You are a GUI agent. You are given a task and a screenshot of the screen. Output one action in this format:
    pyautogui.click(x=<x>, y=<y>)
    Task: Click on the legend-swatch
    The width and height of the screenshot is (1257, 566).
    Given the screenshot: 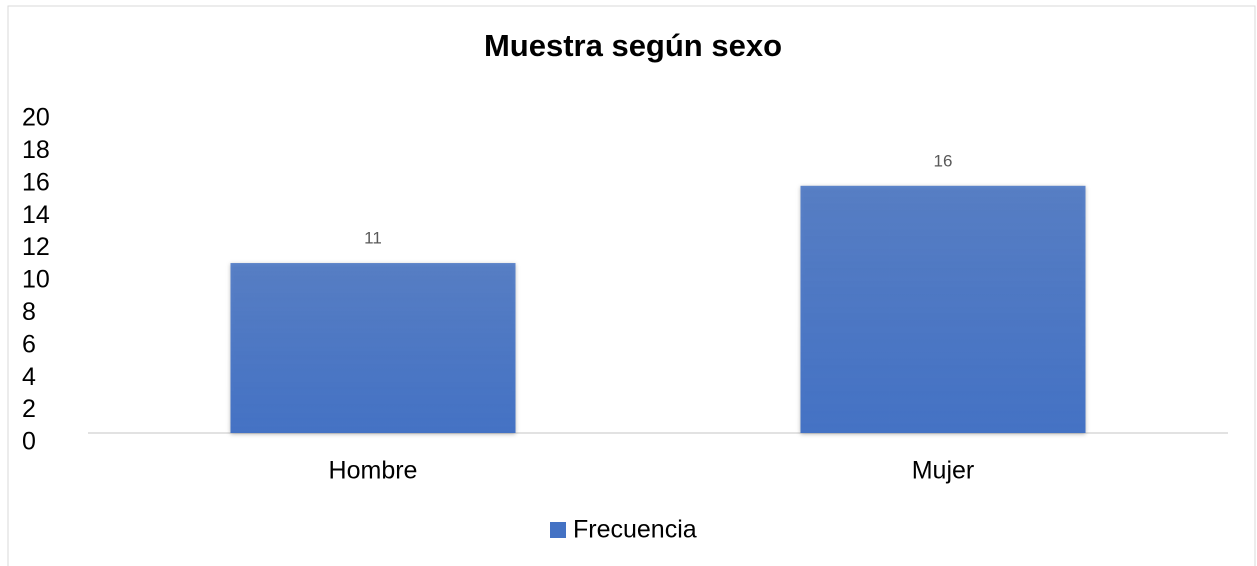 What is the action you would take?
    pyautogui.click(x=558, y=530)
    